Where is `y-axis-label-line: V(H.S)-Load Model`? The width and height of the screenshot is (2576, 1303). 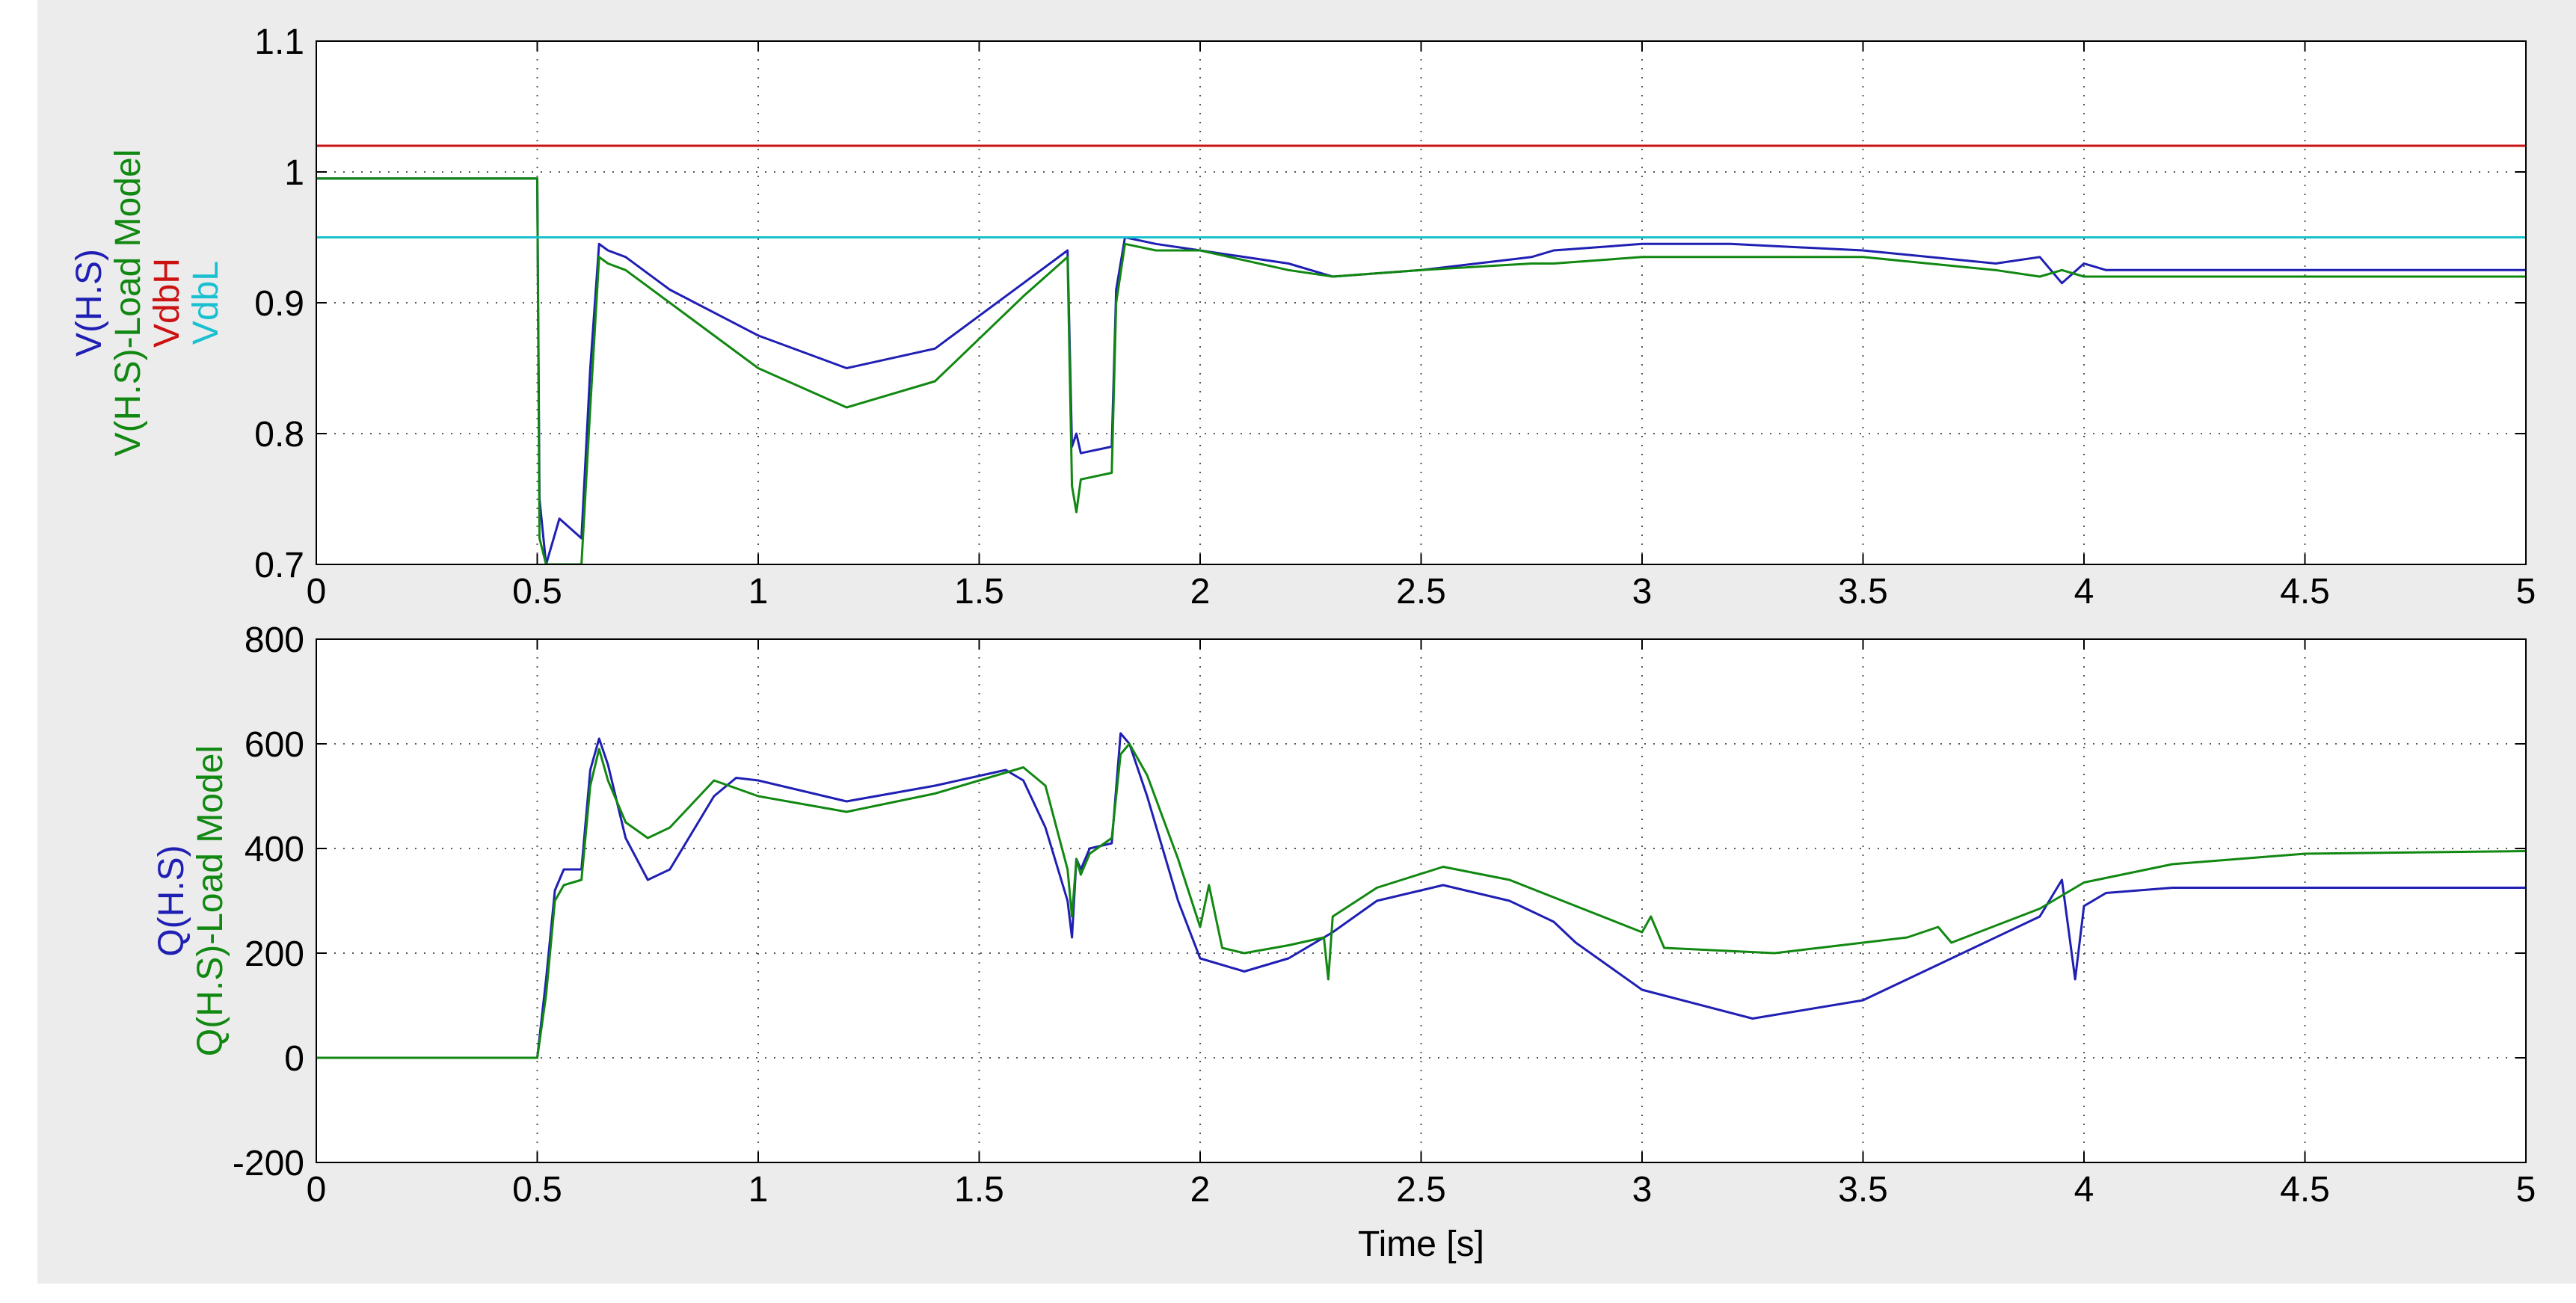
y-axis-label-line: V(H.S)-Load Model is located at coordinates (128, 303).